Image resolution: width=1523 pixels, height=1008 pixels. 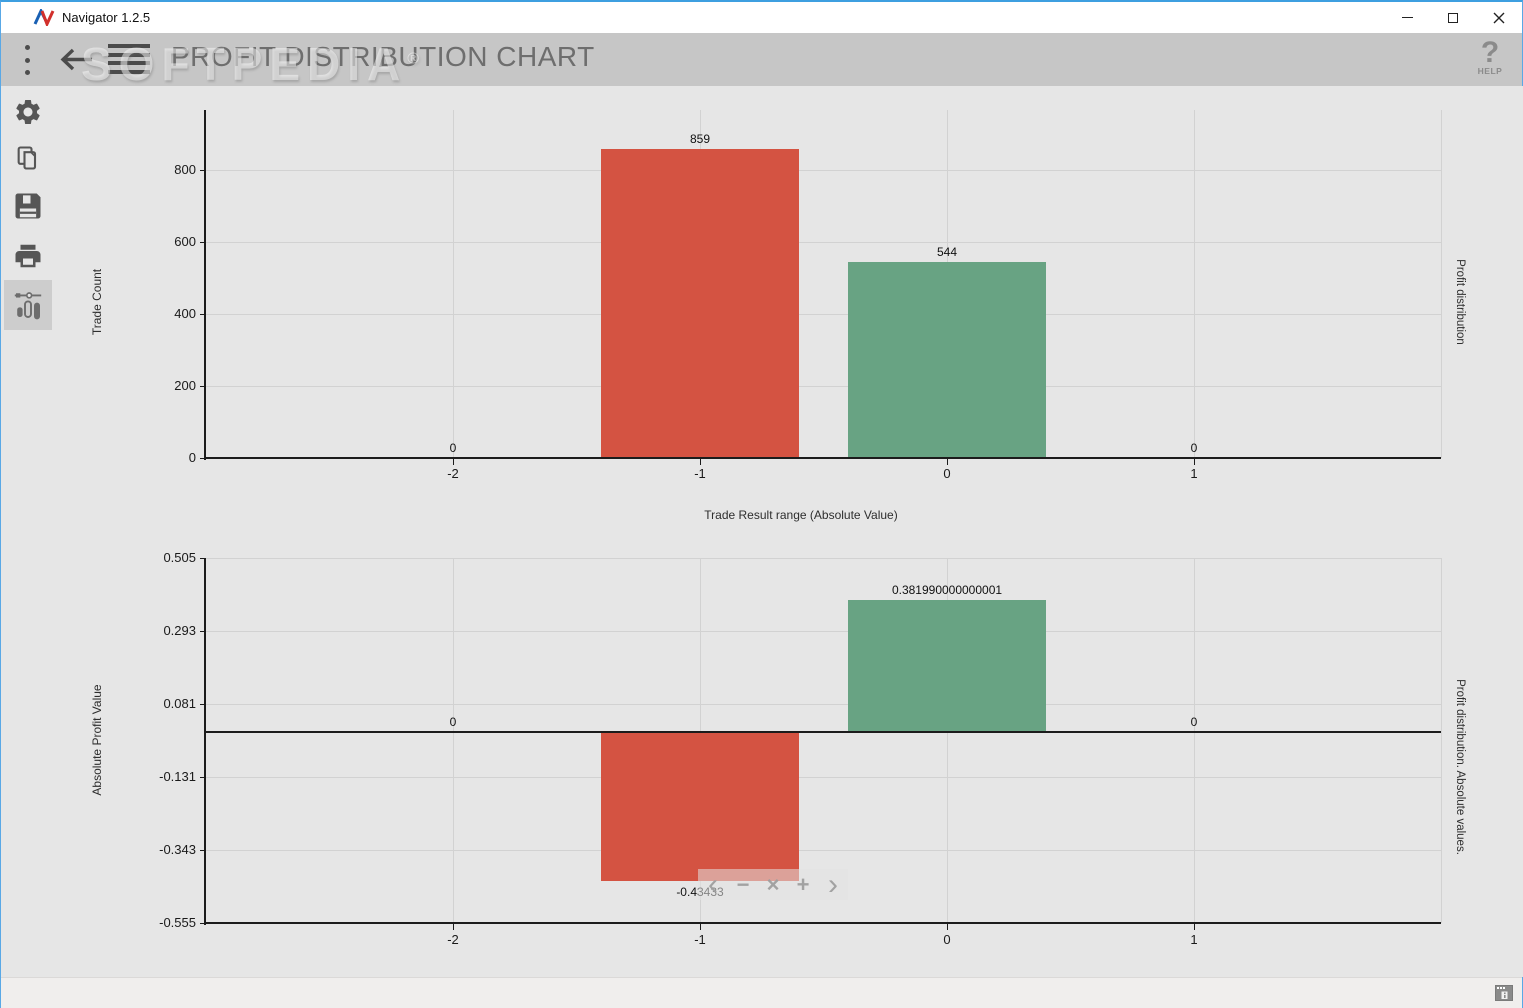 What do you see at coordinates (44, 17) in the screenshot?
I see `app-logo-icon` at bounding box center [44, 17].